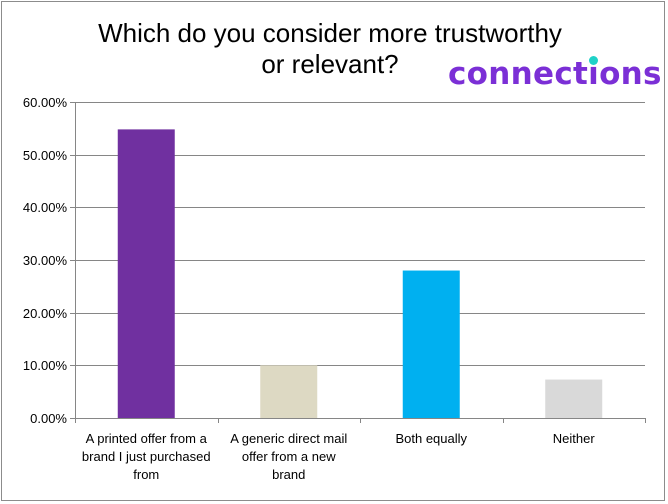 The width and height of the screenshot is (668, 504). What do you see at coordinates (45, 155) in the screenshot?
I see `y-tick-label: 50.00%` at bounding box center [45, 155].